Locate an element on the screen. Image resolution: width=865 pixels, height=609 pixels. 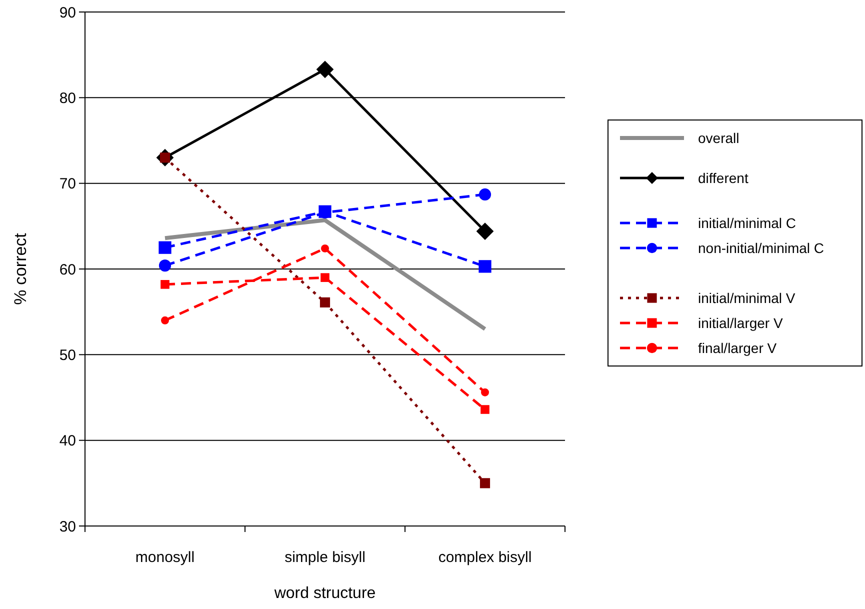
x-tick-label: simple bisyll is located at coordinates (325, 557).